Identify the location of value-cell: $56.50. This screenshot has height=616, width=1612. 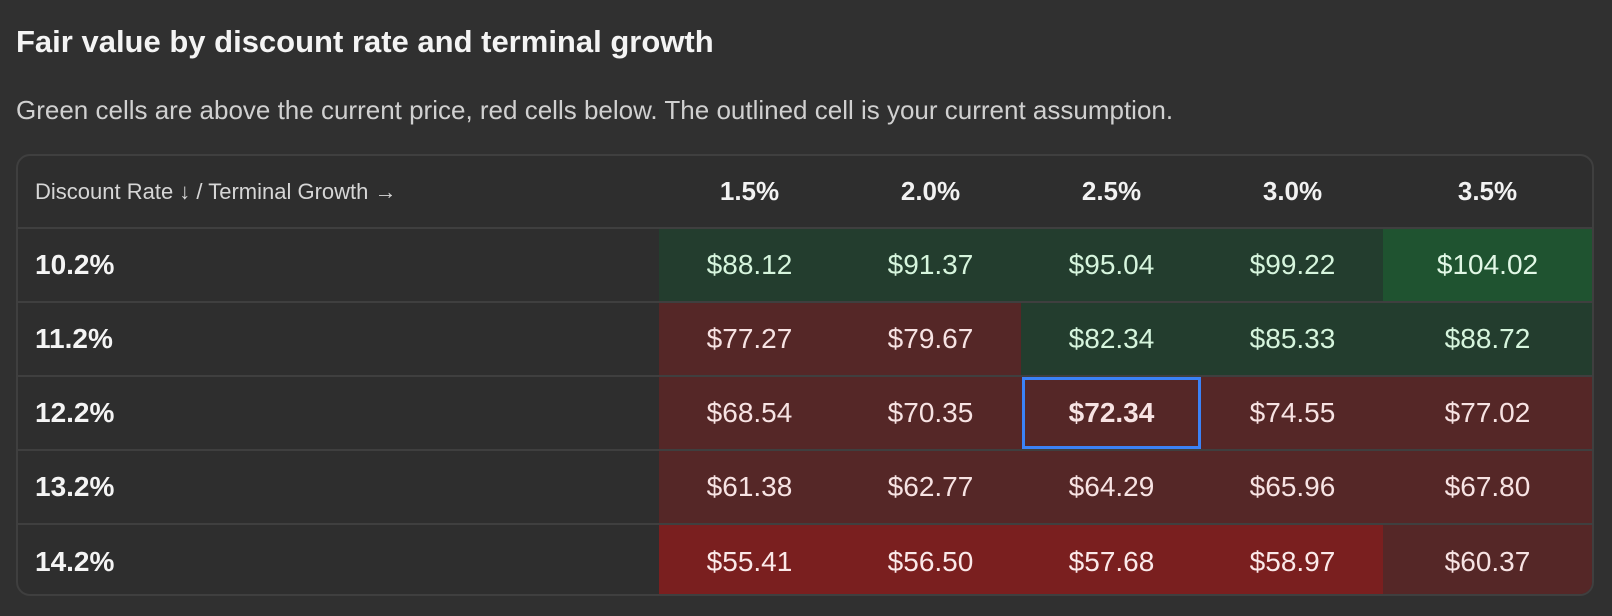
(930, 558).